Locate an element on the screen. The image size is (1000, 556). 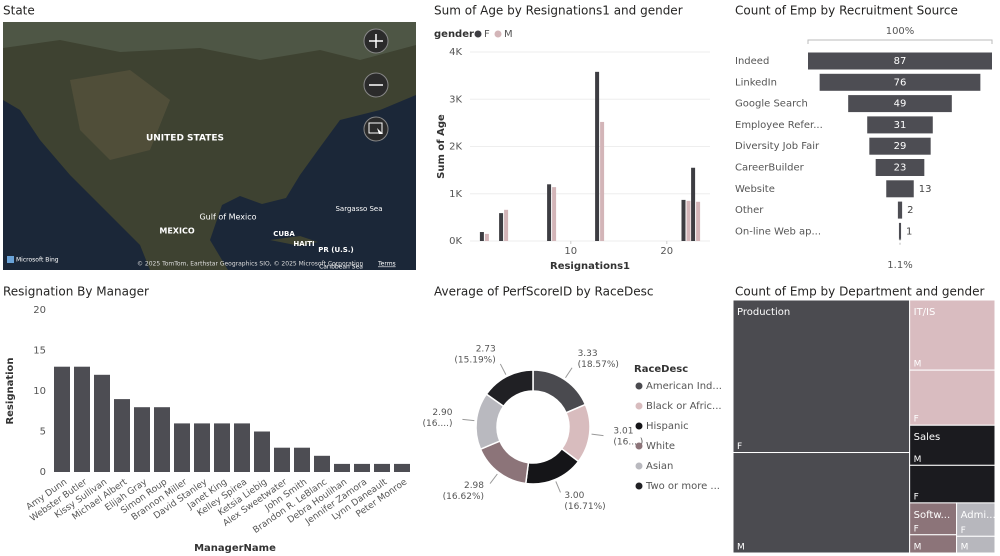
category-label: LinkedIn is located at coordinates (756, 82).